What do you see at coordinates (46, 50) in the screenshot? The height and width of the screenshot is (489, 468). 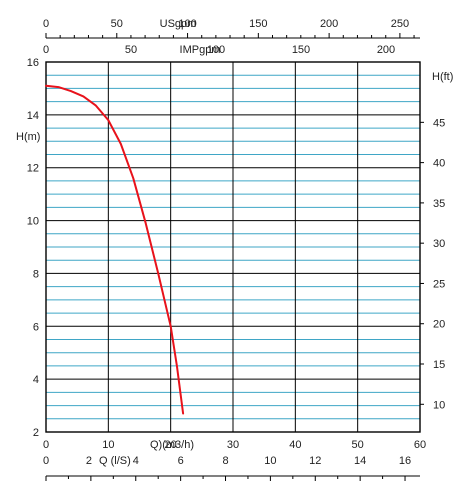 I see `top-impgpm-tick-label: 0` at bounding box center [46, 50].